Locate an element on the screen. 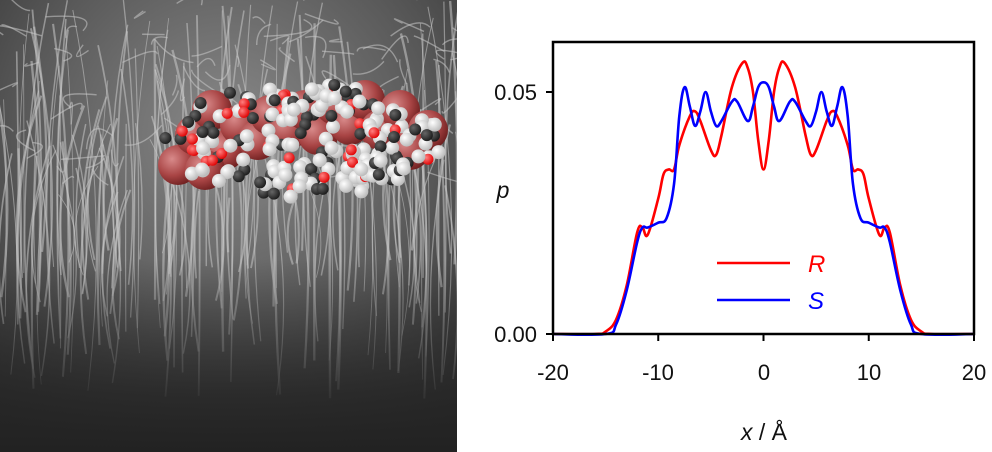  x-axis-variable: x is located at coordinates (747, 432).